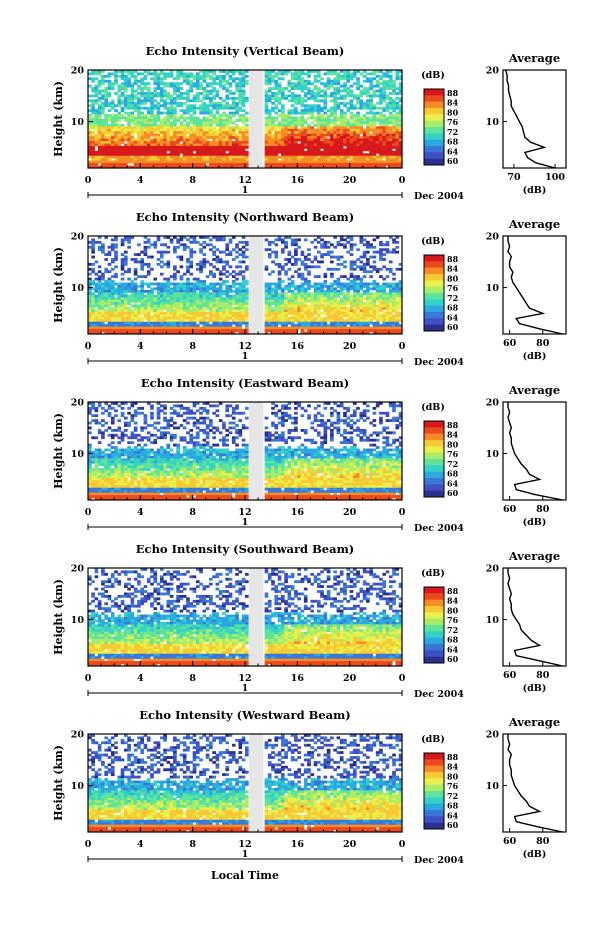  What do you see at coordinates (402, 180) in the screenshot?
I see `x-tick-label: 0` at bounding box center [402, 180].